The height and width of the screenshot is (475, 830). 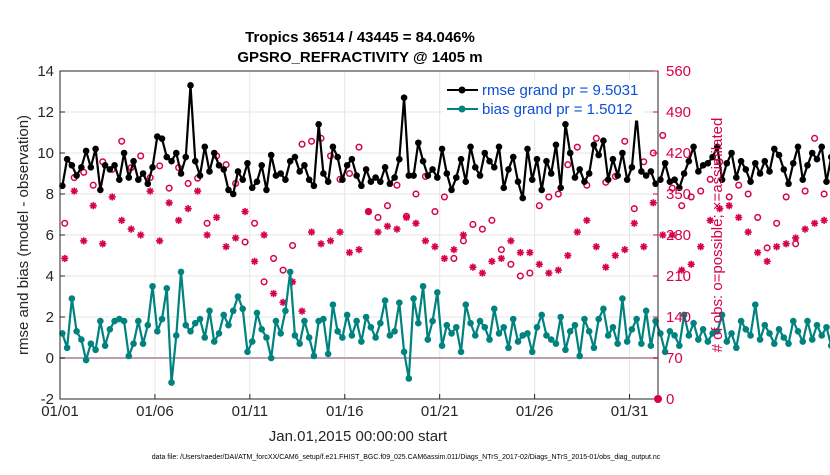 I want to click on y-right-tick-label: 0, so click(x=670, y=399).